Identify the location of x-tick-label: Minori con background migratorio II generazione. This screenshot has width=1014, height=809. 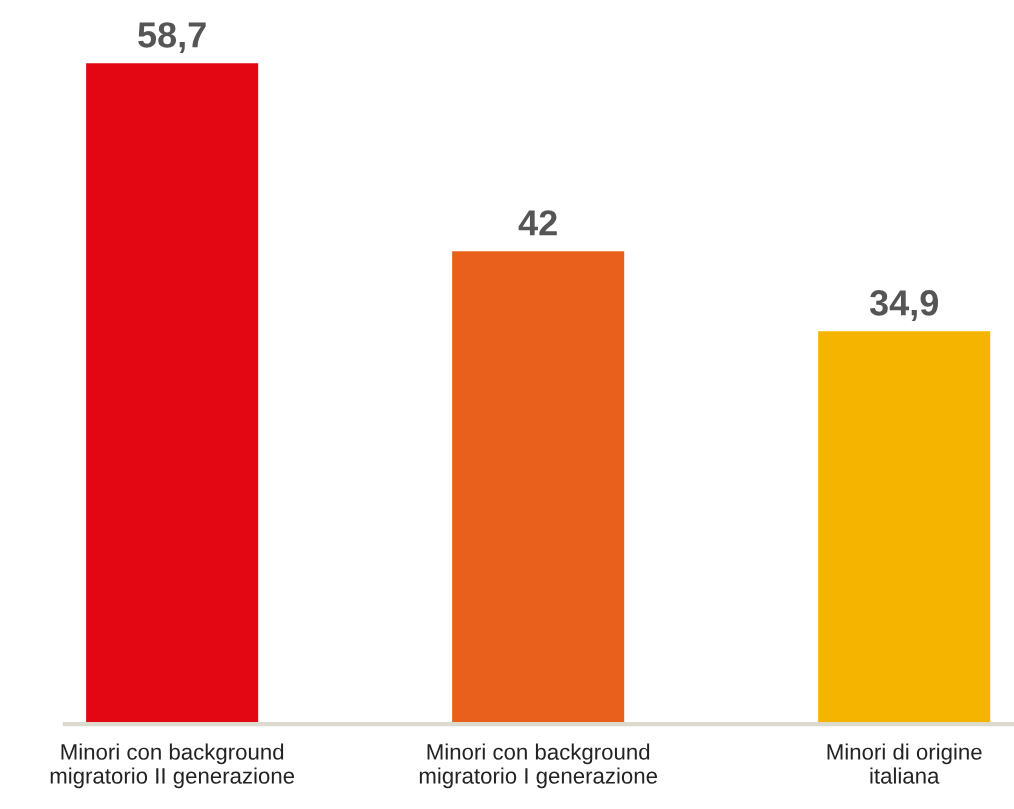
(172, 766).